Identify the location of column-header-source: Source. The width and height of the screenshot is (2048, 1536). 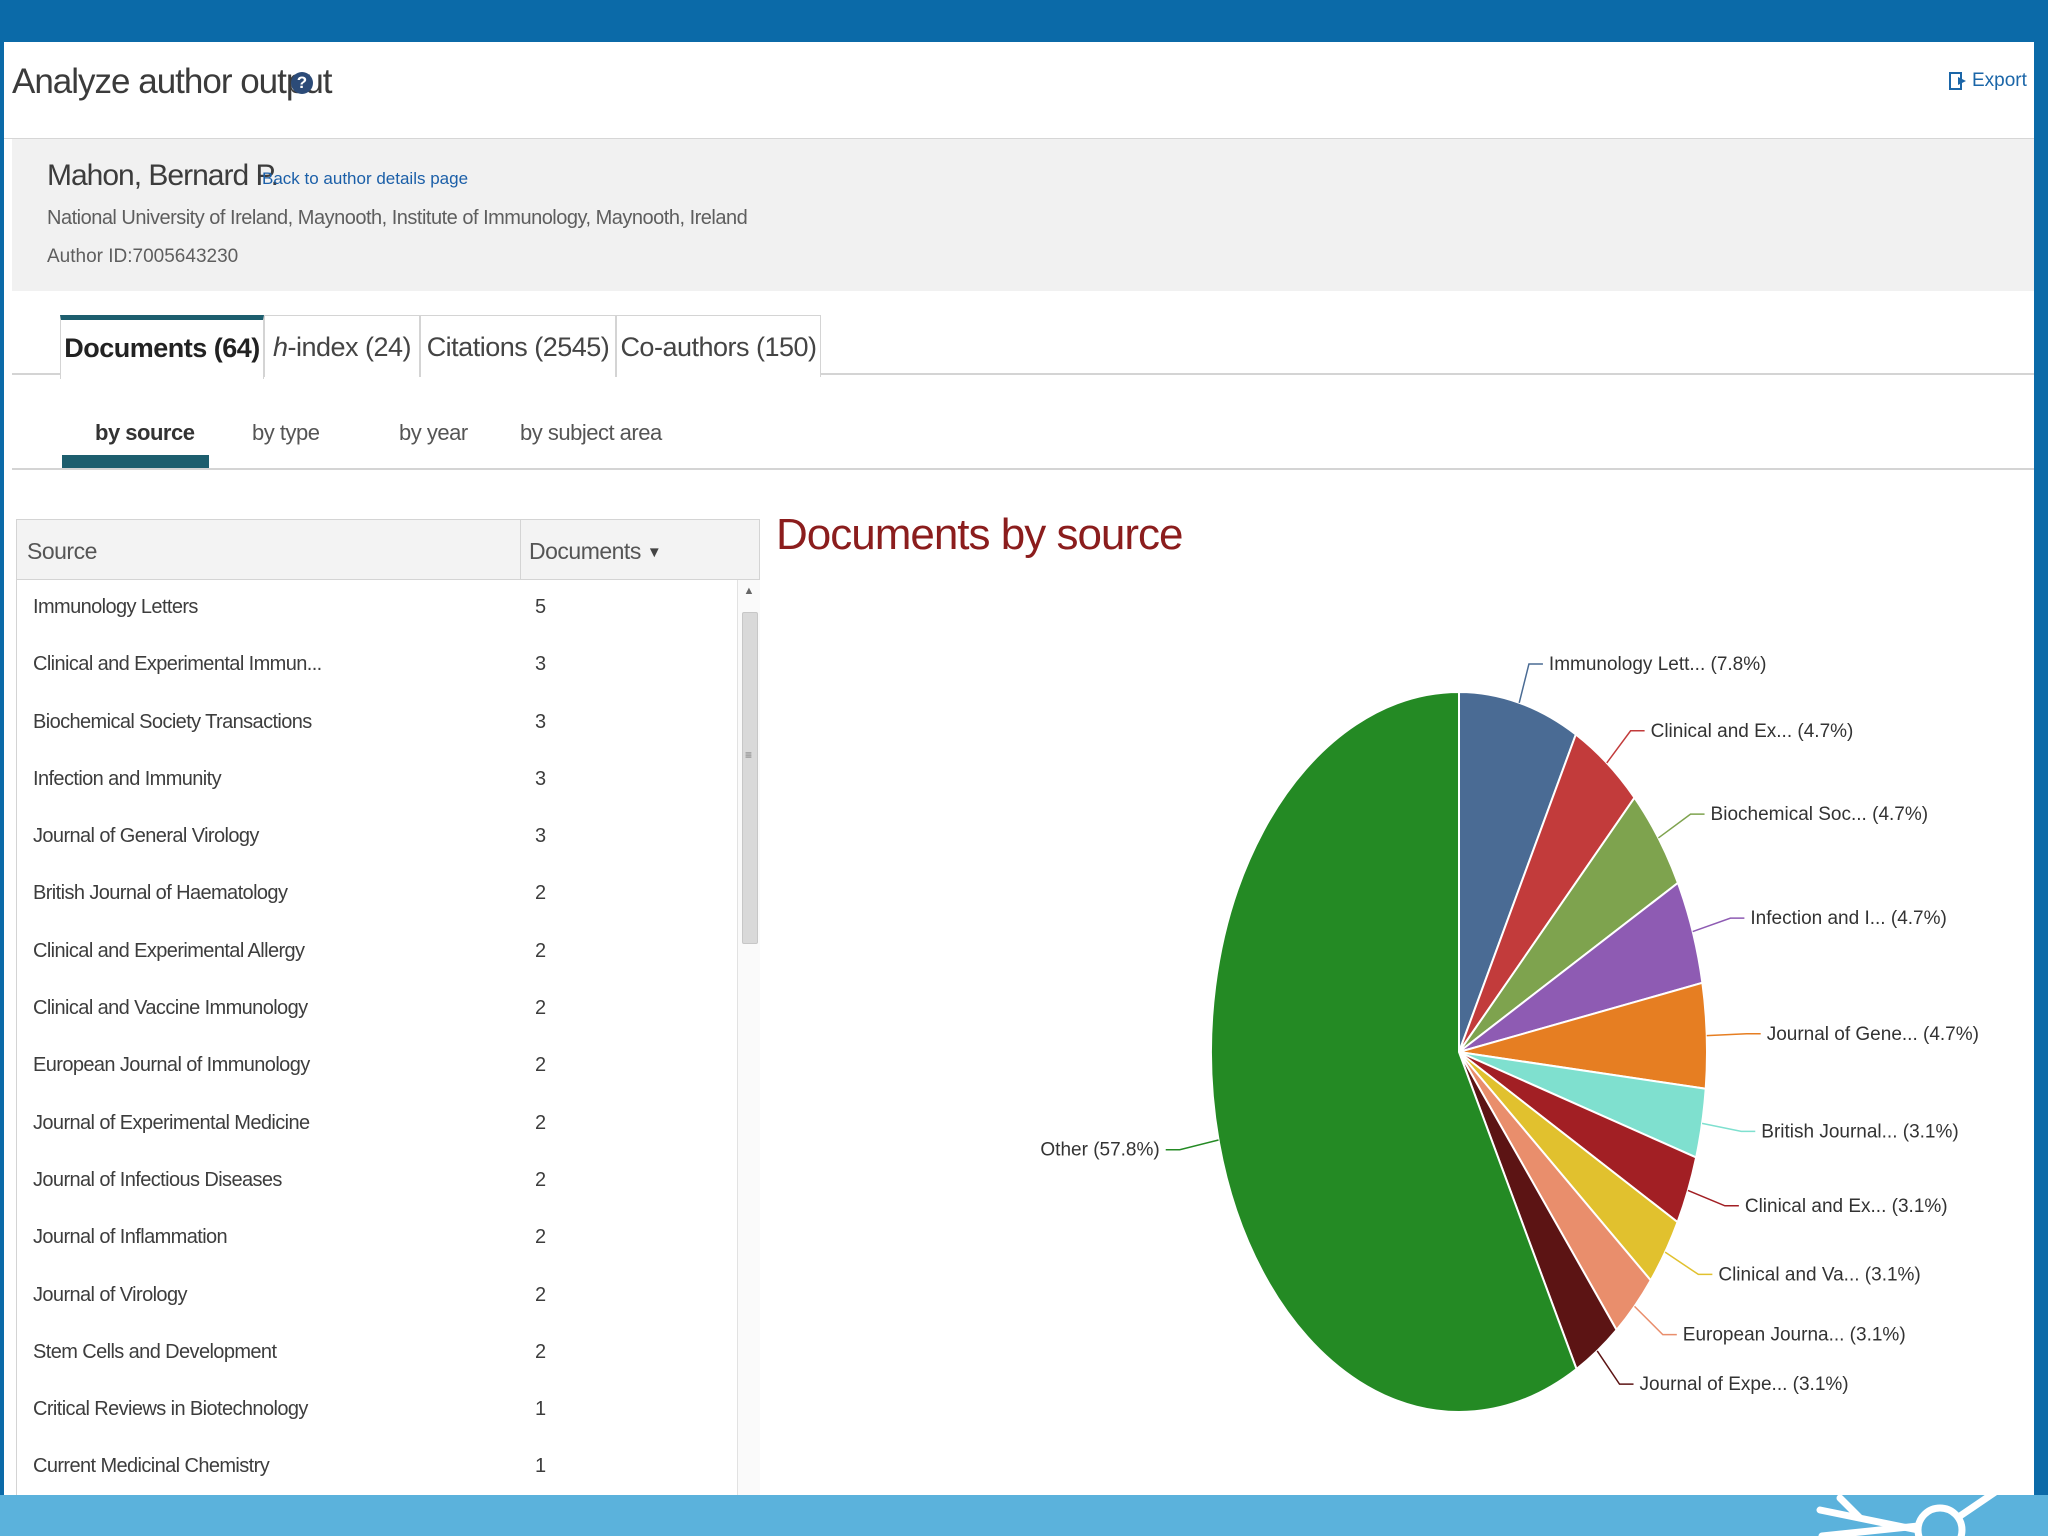
(62, 551).